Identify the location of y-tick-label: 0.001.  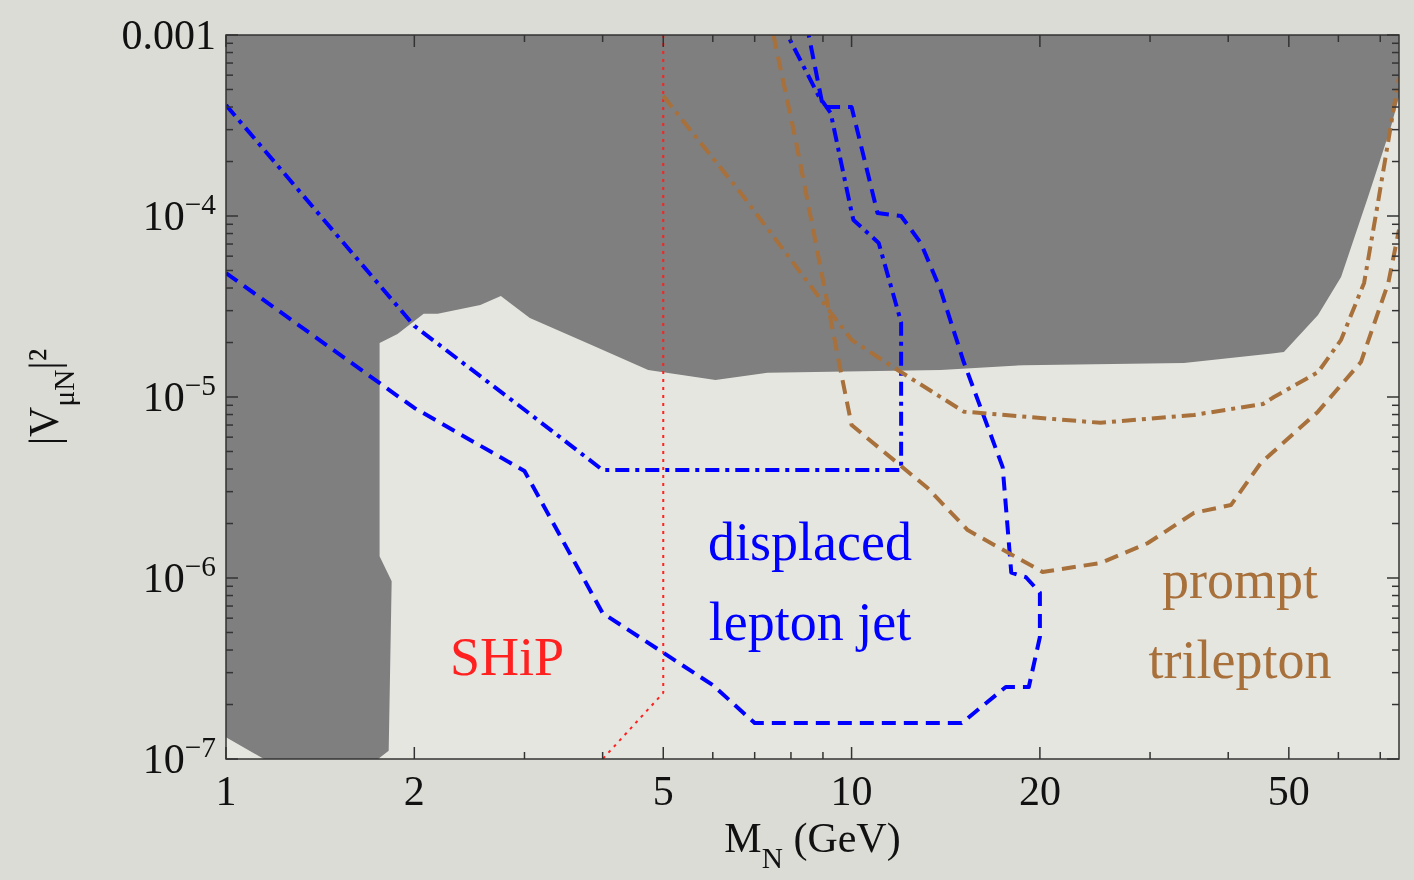
(168, 35).